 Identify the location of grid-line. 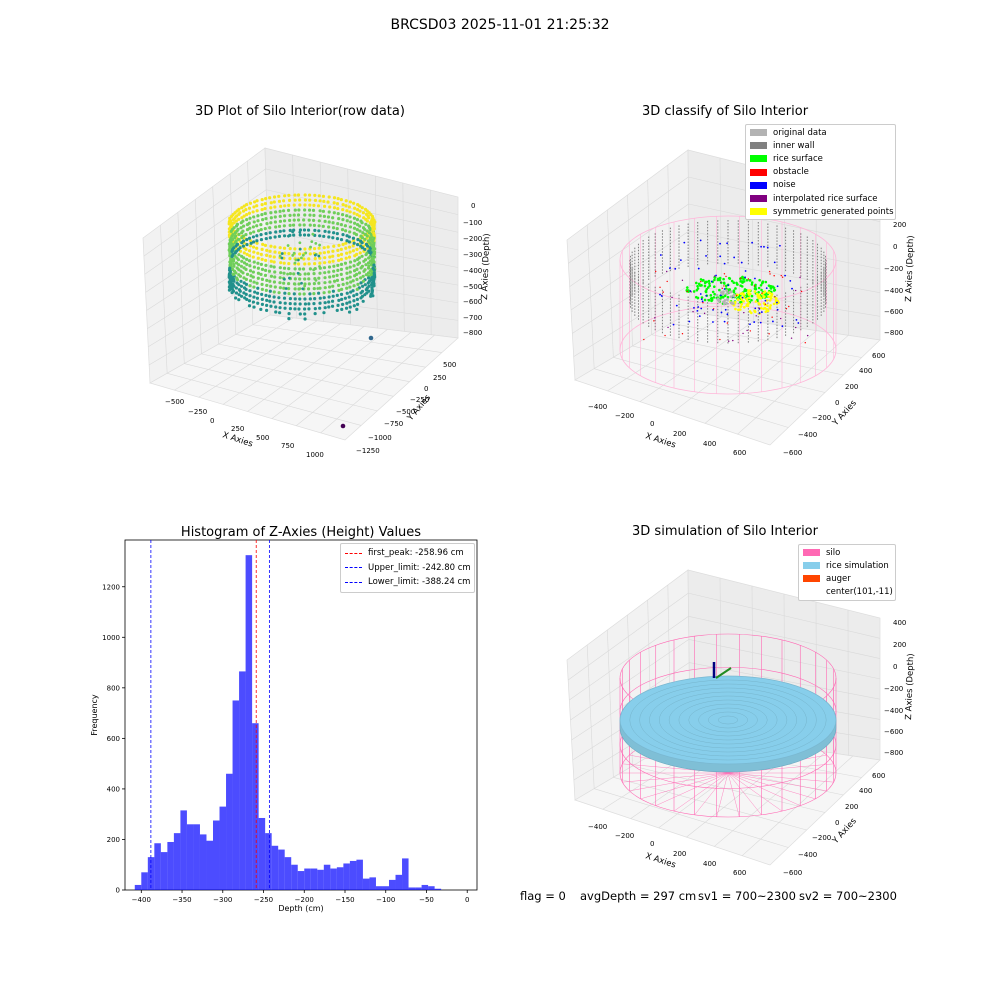
(784, 615).